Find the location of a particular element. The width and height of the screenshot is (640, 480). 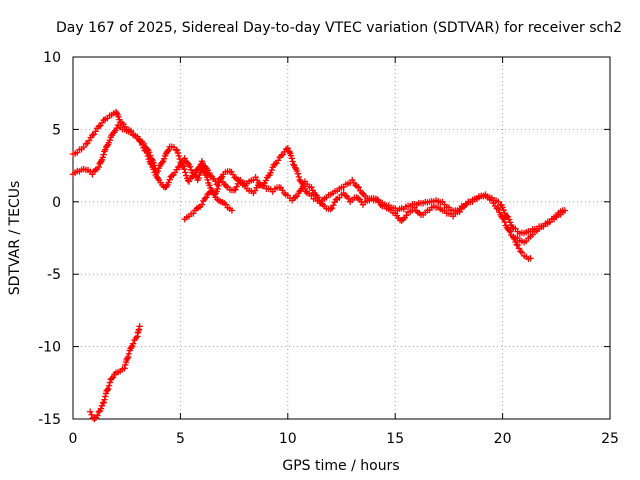

y-tick-label: -5 is located at coordinates (54, 275).